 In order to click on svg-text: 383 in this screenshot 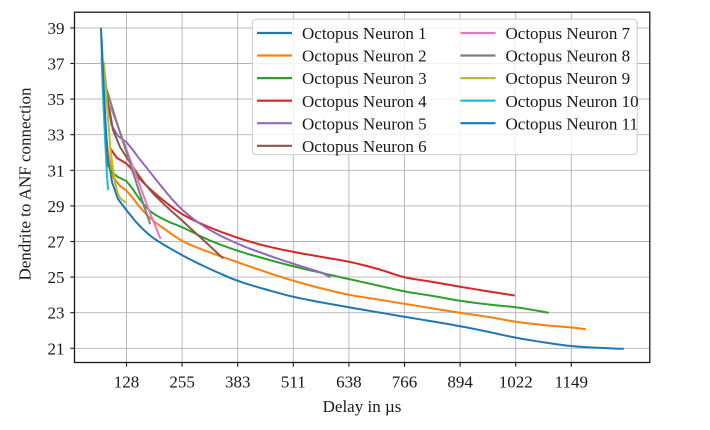, I will do `click(238, 382)`.